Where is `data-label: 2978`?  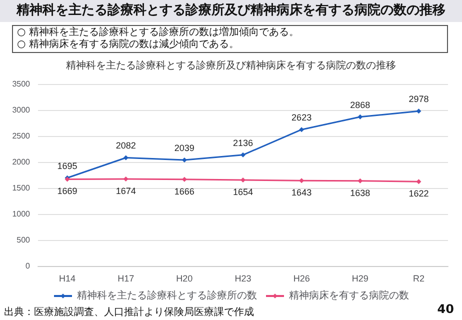 data-label: 2978 is located at coordinates (418, 99).